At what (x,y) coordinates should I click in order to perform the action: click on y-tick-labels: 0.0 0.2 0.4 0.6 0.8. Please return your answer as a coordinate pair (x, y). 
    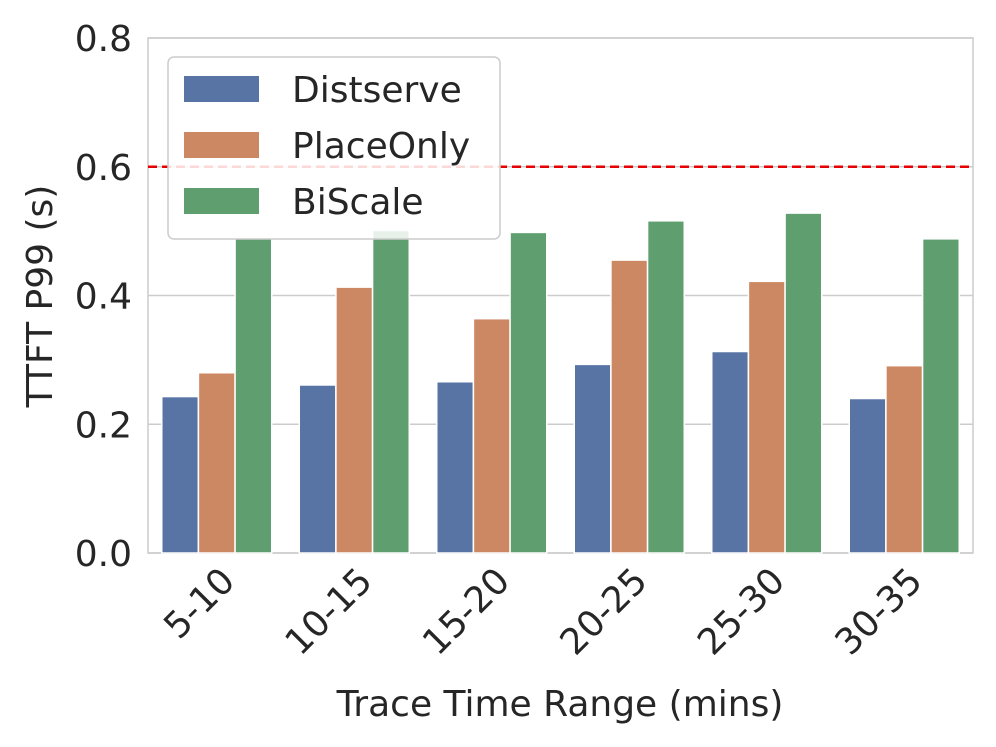
    Looking at the image, I should click on (103, 297).